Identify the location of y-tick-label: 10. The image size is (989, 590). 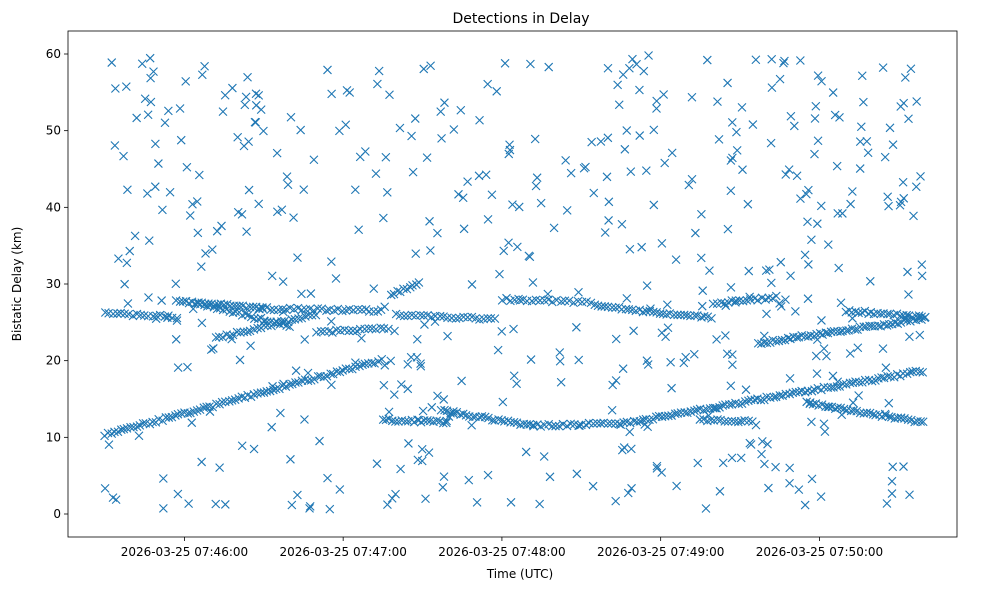
(53, 437).